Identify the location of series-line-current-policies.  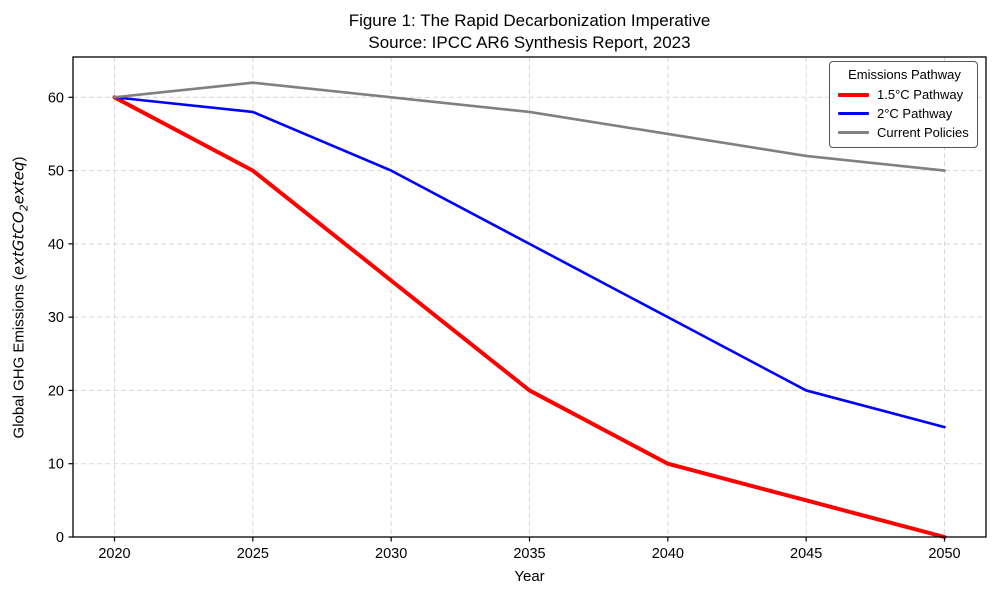
(529, 126).